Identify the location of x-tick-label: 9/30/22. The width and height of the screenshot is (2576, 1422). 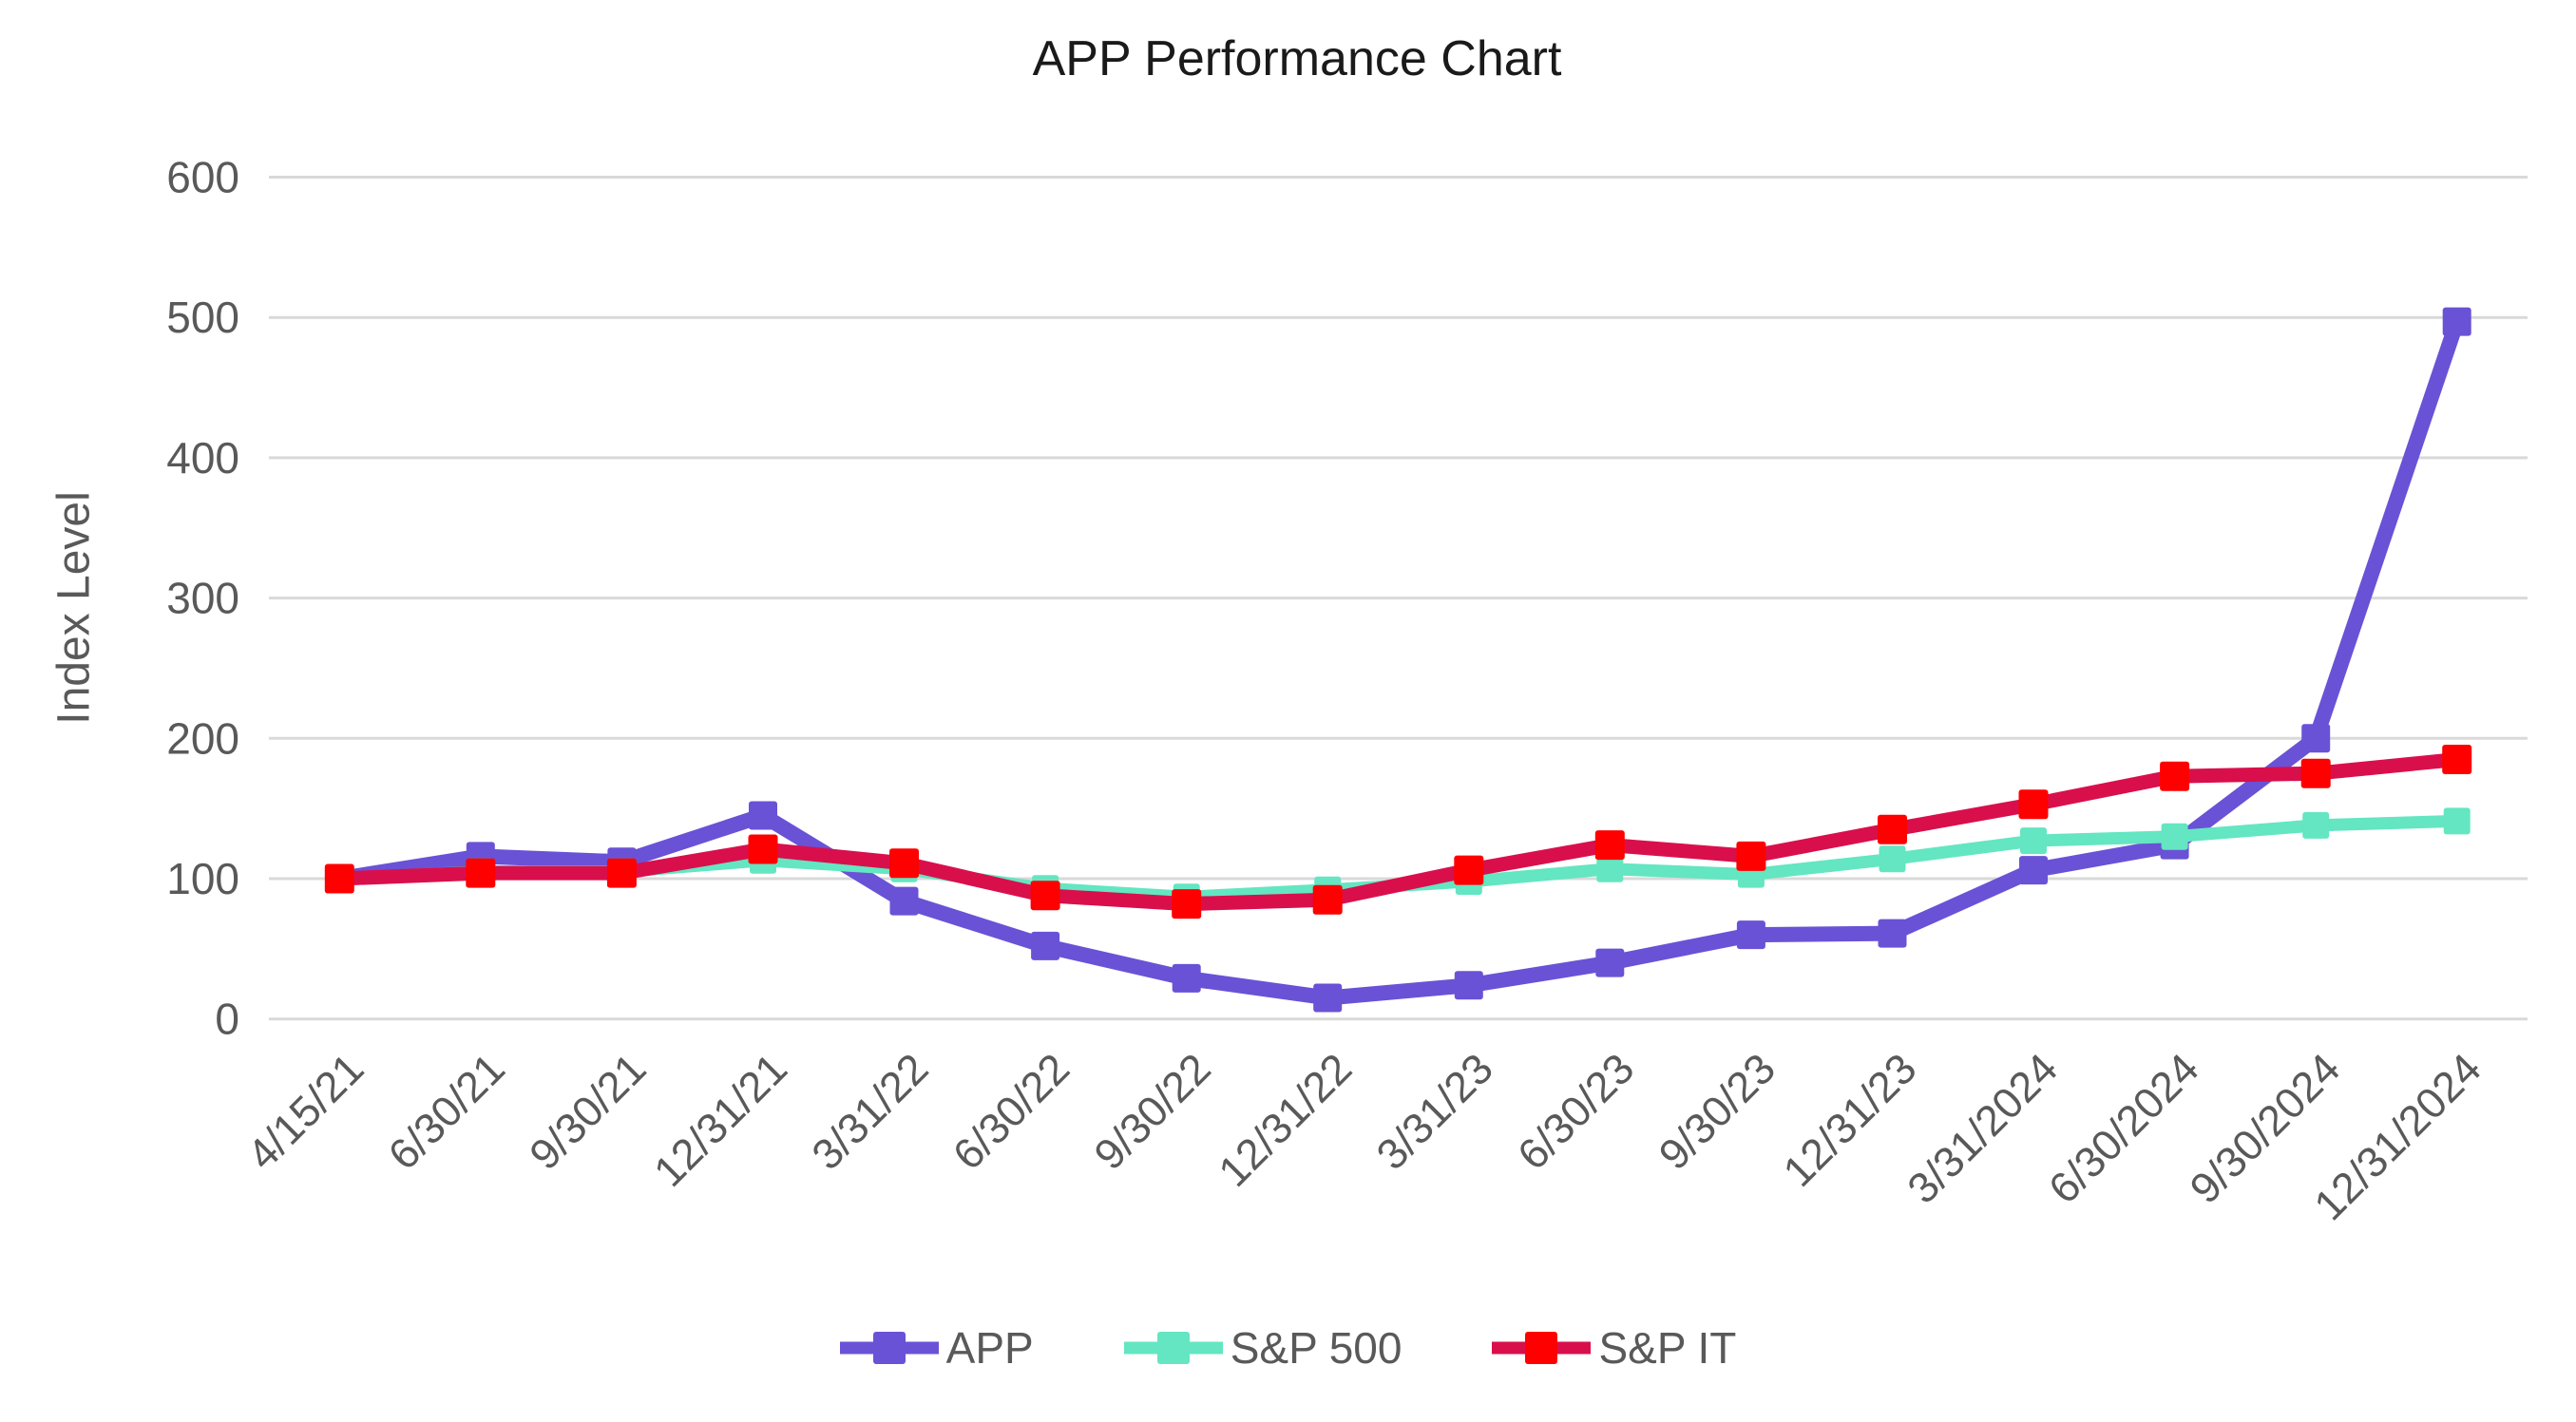
(1152, 1111).